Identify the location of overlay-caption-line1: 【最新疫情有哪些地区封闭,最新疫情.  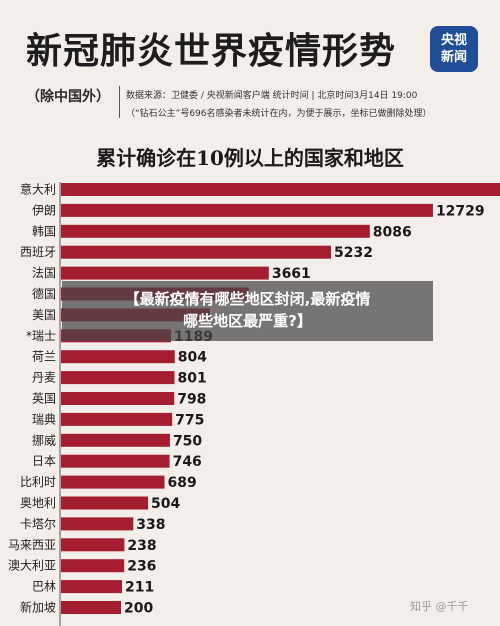
(247, 299).